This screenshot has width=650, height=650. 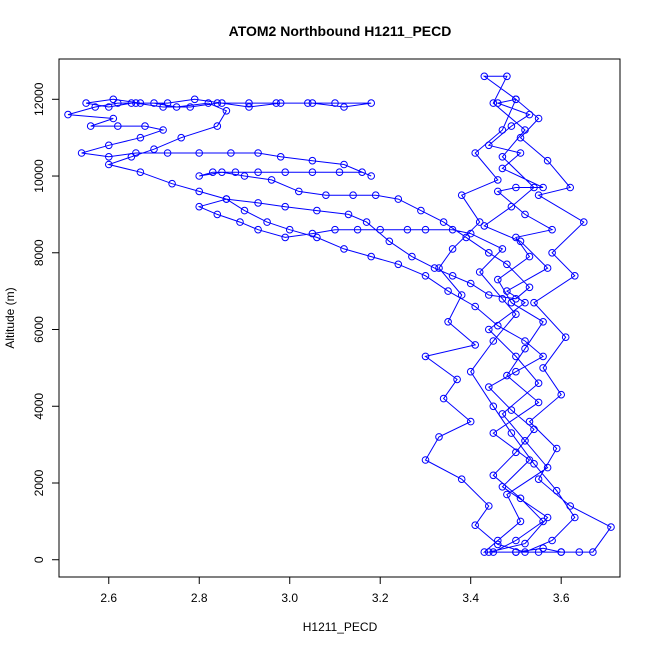 I want to click on x-tick-label: 3.0, so click(x=289, y=598).